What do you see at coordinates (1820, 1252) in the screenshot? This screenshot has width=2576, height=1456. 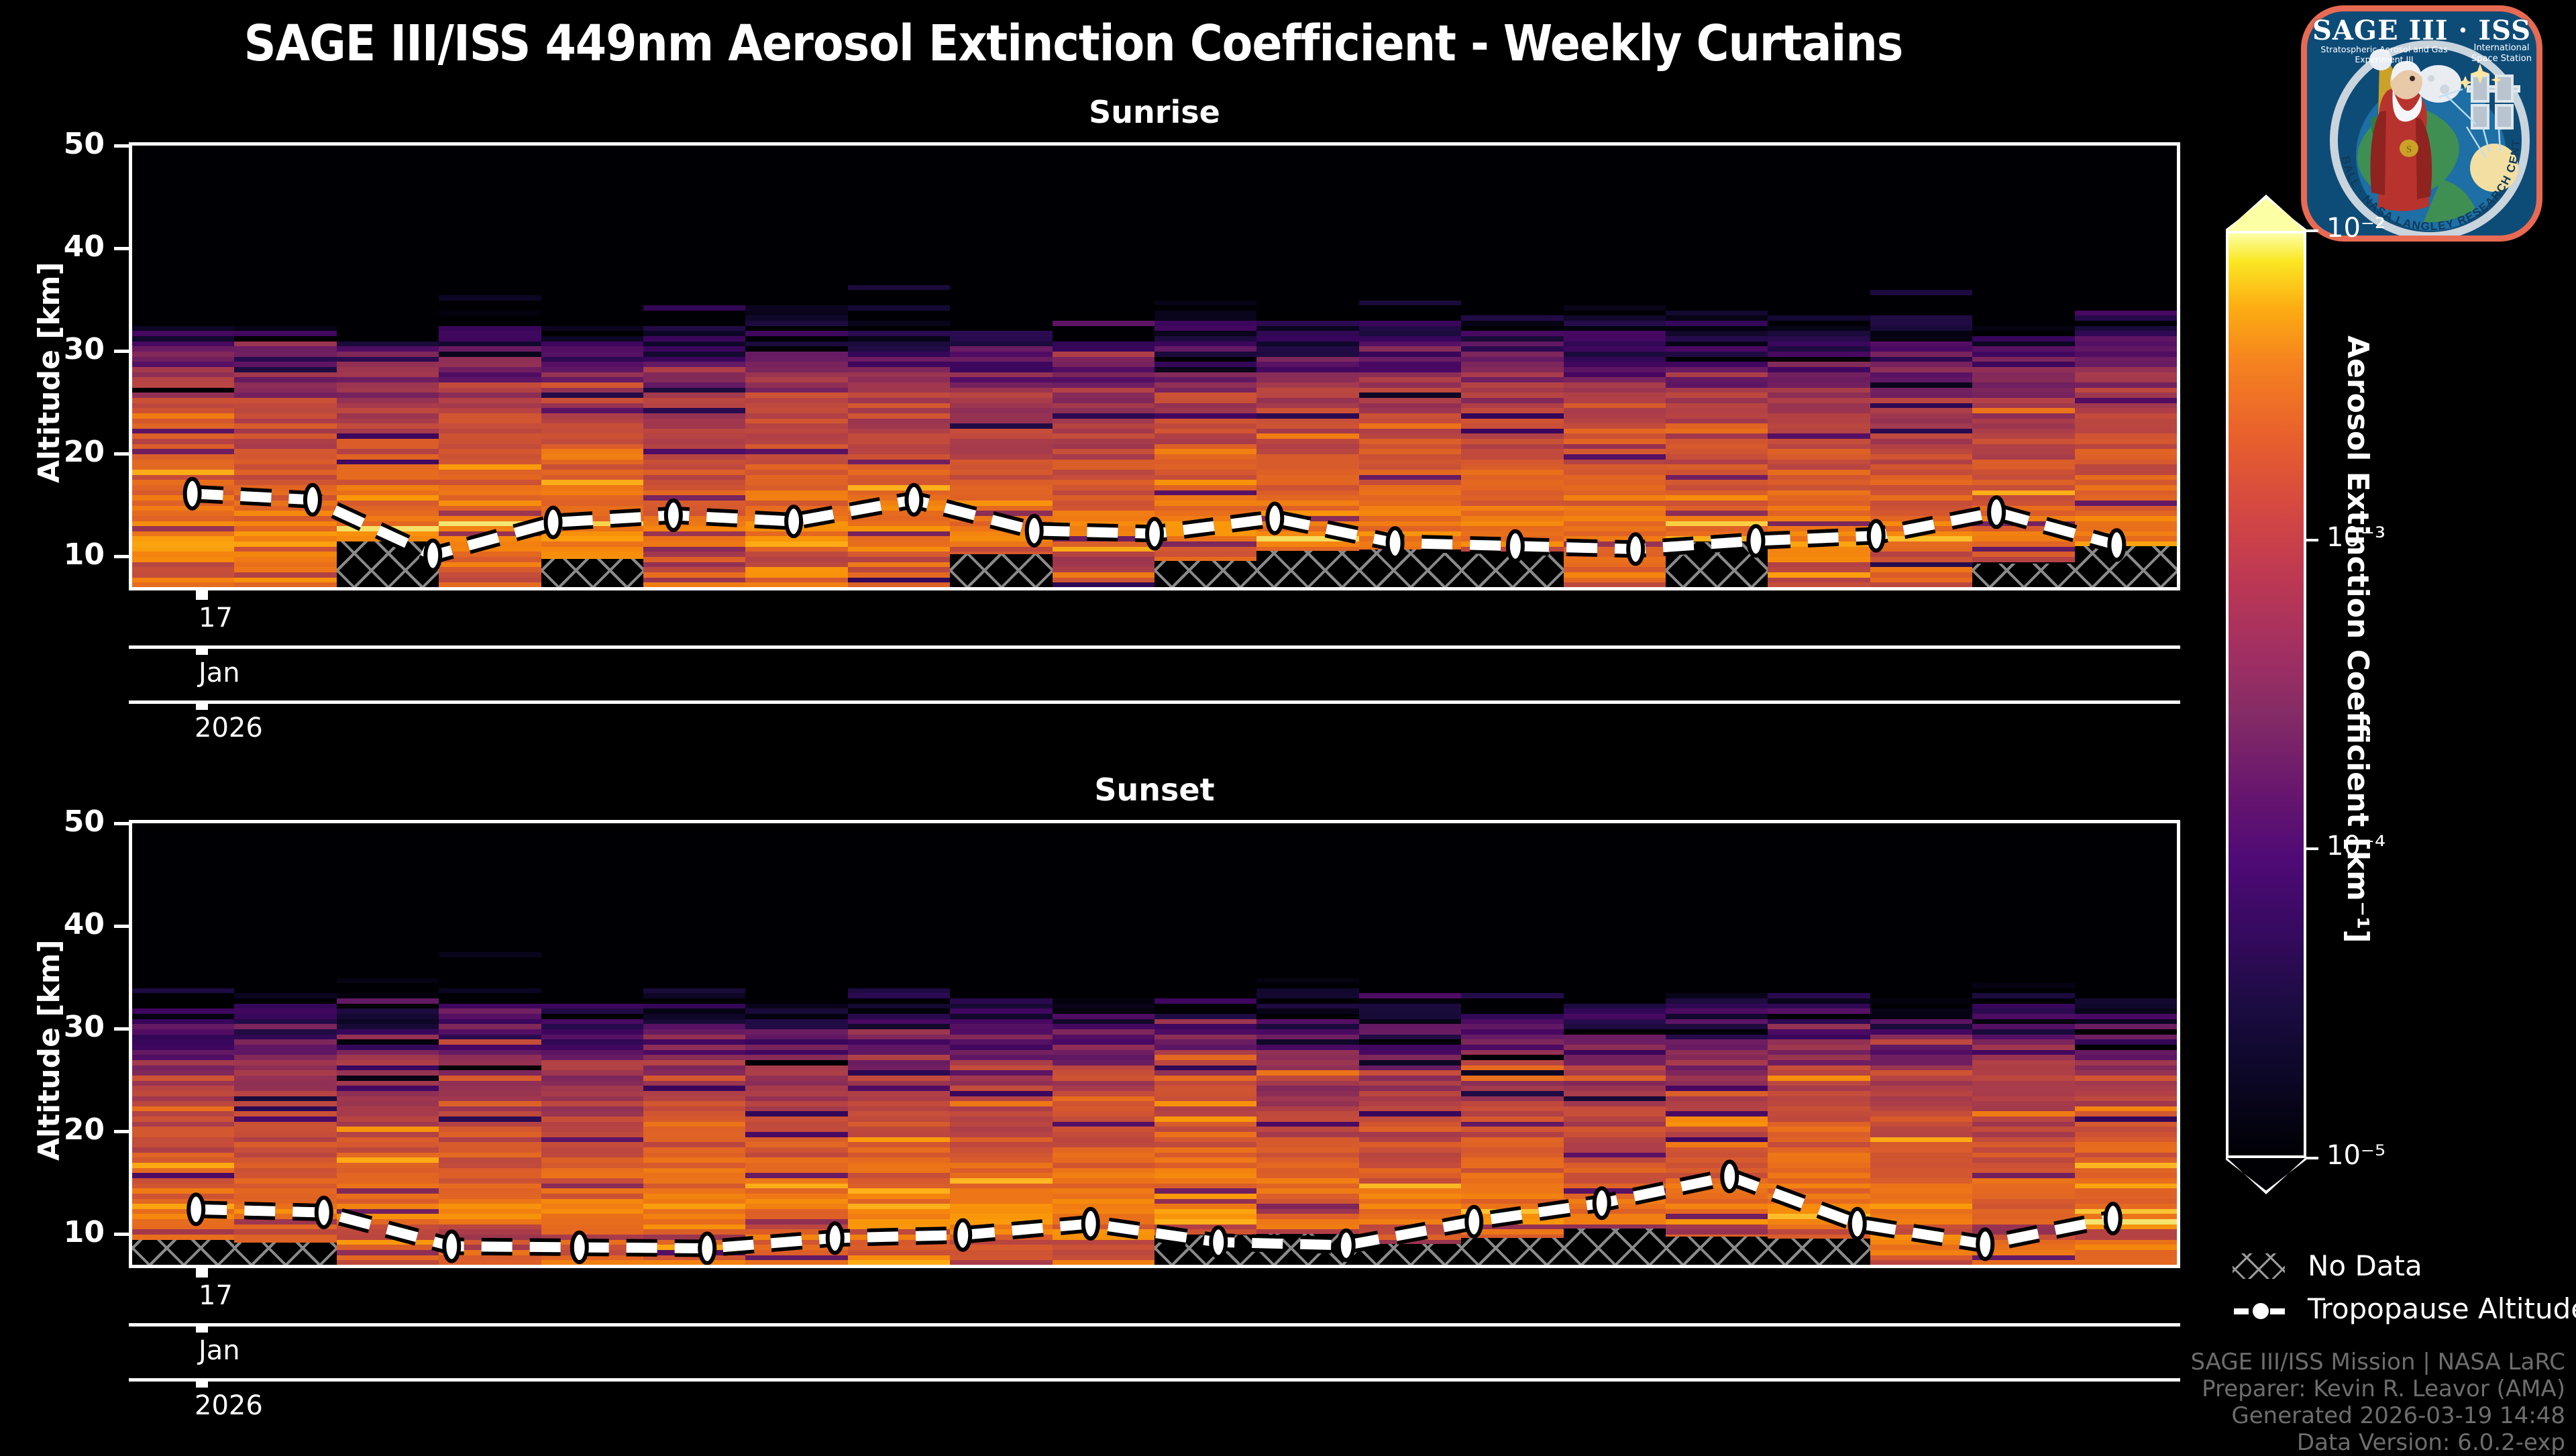 I see `no-data-hatch-region` at bounding box center [1820, 1252].